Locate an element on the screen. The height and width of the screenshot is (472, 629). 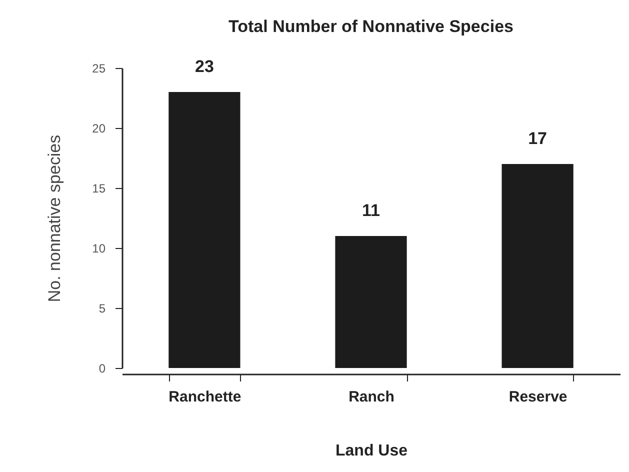
y-tick-label: 10 is located at coordinates (99, 249).